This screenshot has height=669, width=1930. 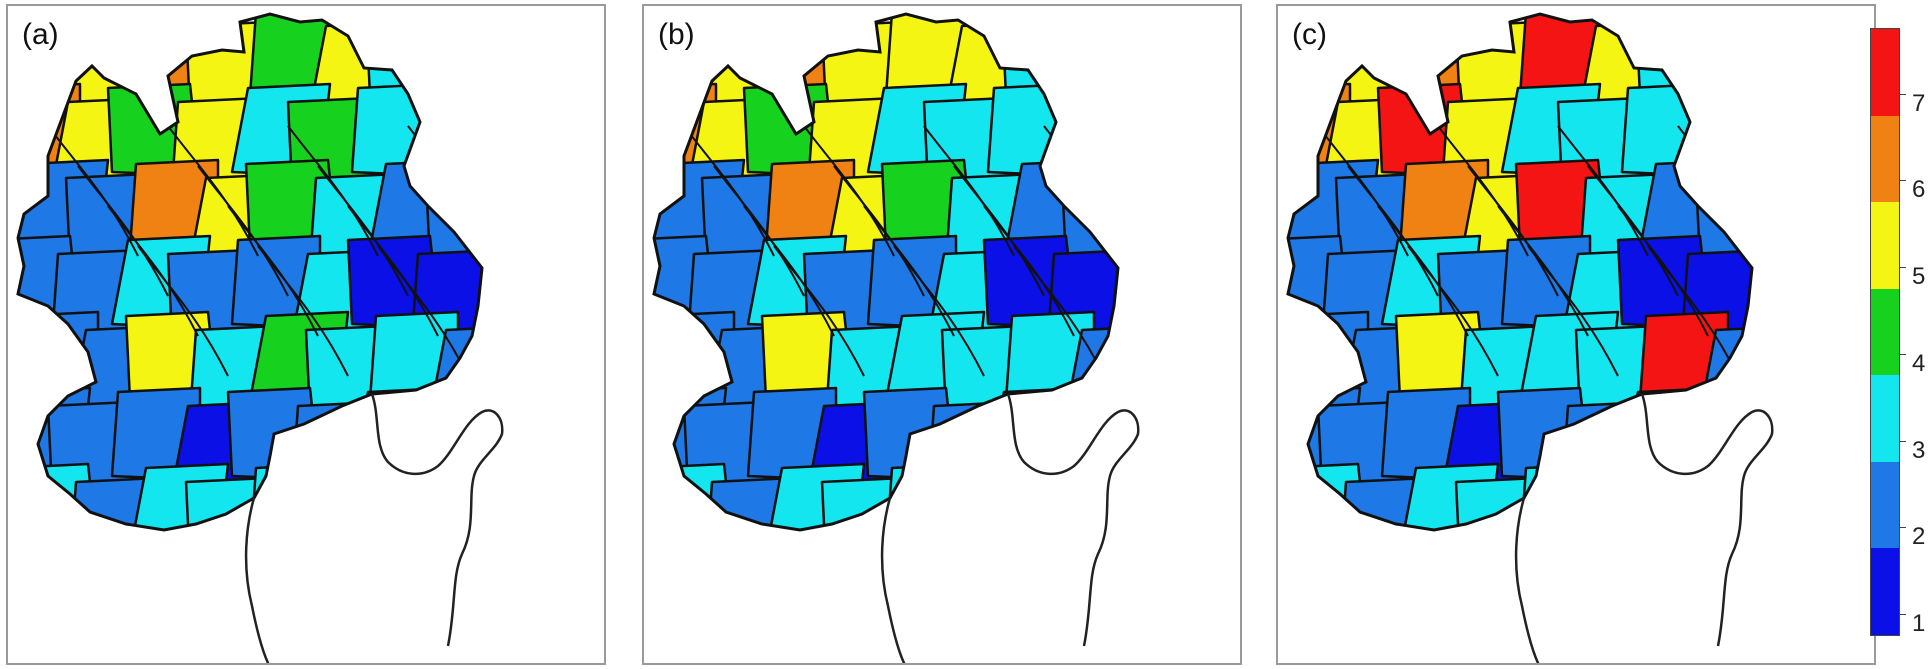 I want to click on colorbar-tick-1: 1, so click(x=1919, y=623).